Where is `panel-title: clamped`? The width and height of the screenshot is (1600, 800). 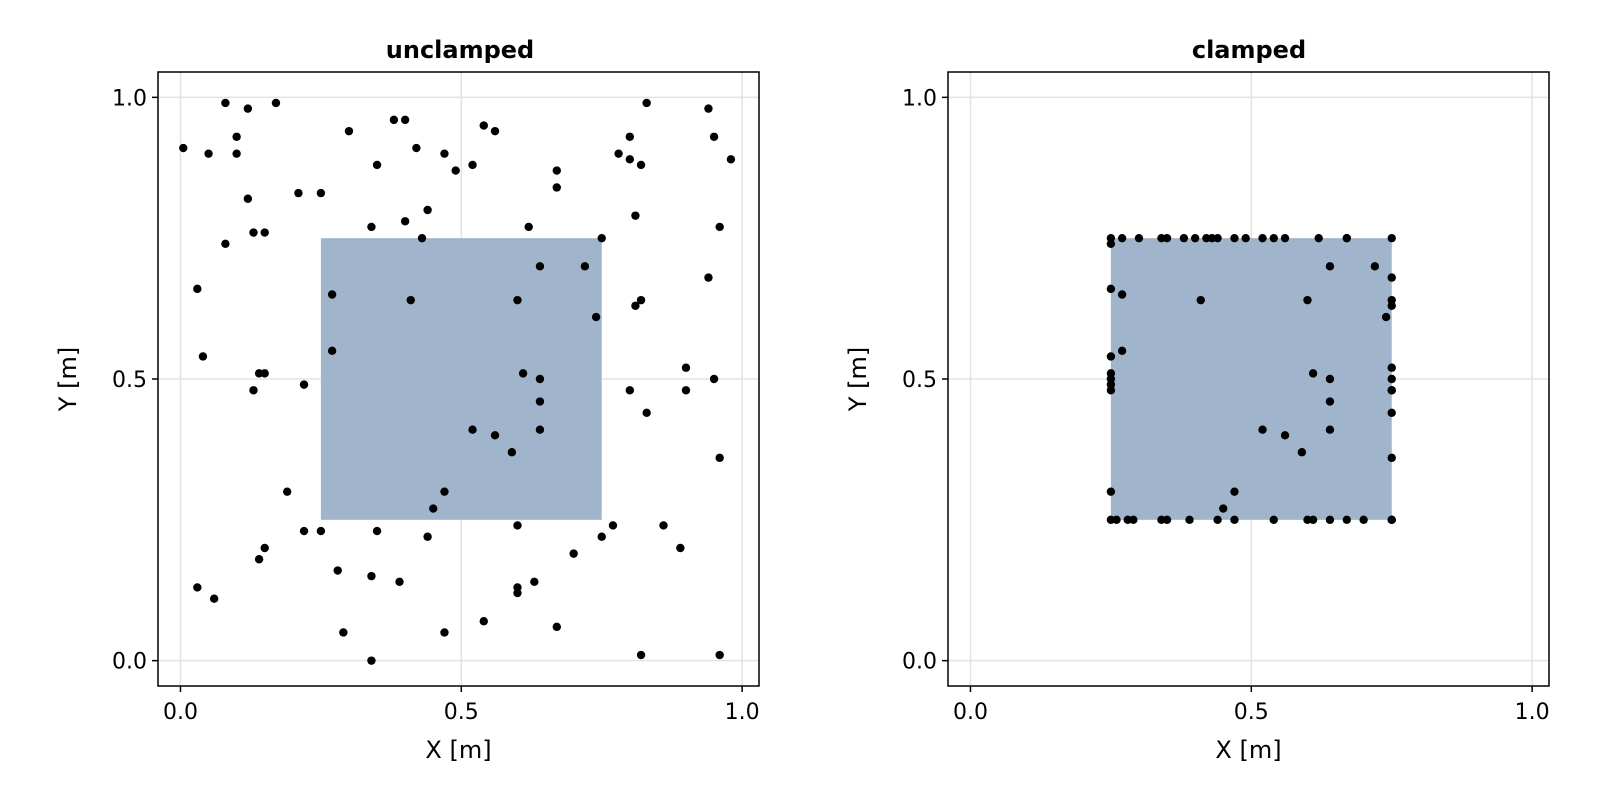
panel-title: clamped is located at coordinates (1249, 50).